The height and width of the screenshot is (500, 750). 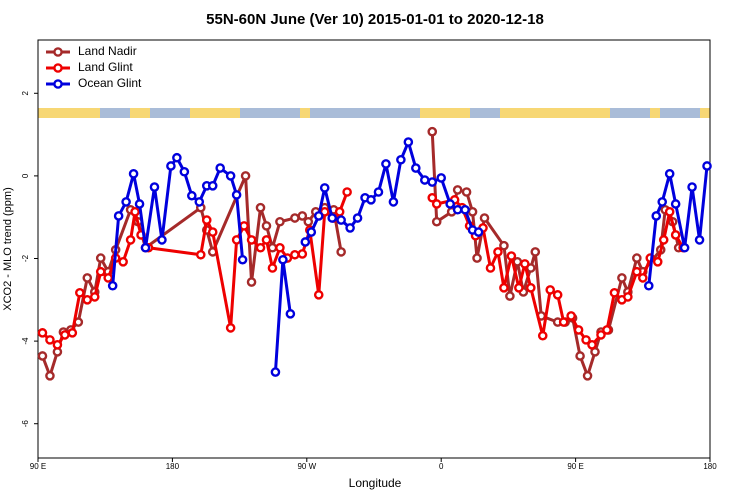 I want to click on y-tick-label: -6, so click(x=25, y=424).